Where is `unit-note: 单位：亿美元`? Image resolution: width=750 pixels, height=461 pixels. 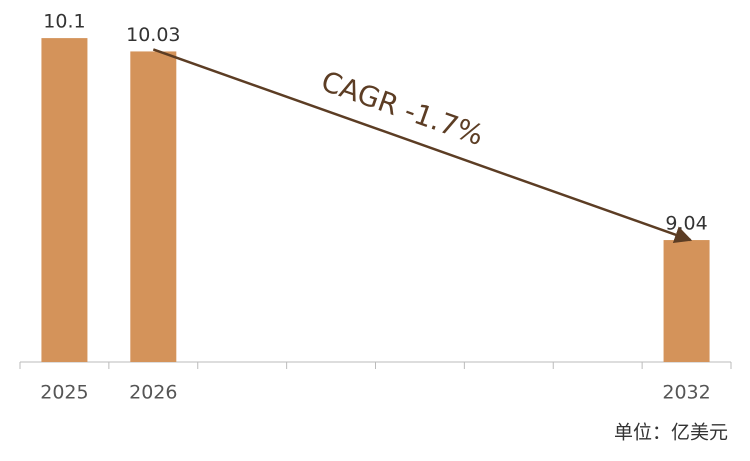 unit-note: 单位：亿美元 is located at coordinates (671, 433).